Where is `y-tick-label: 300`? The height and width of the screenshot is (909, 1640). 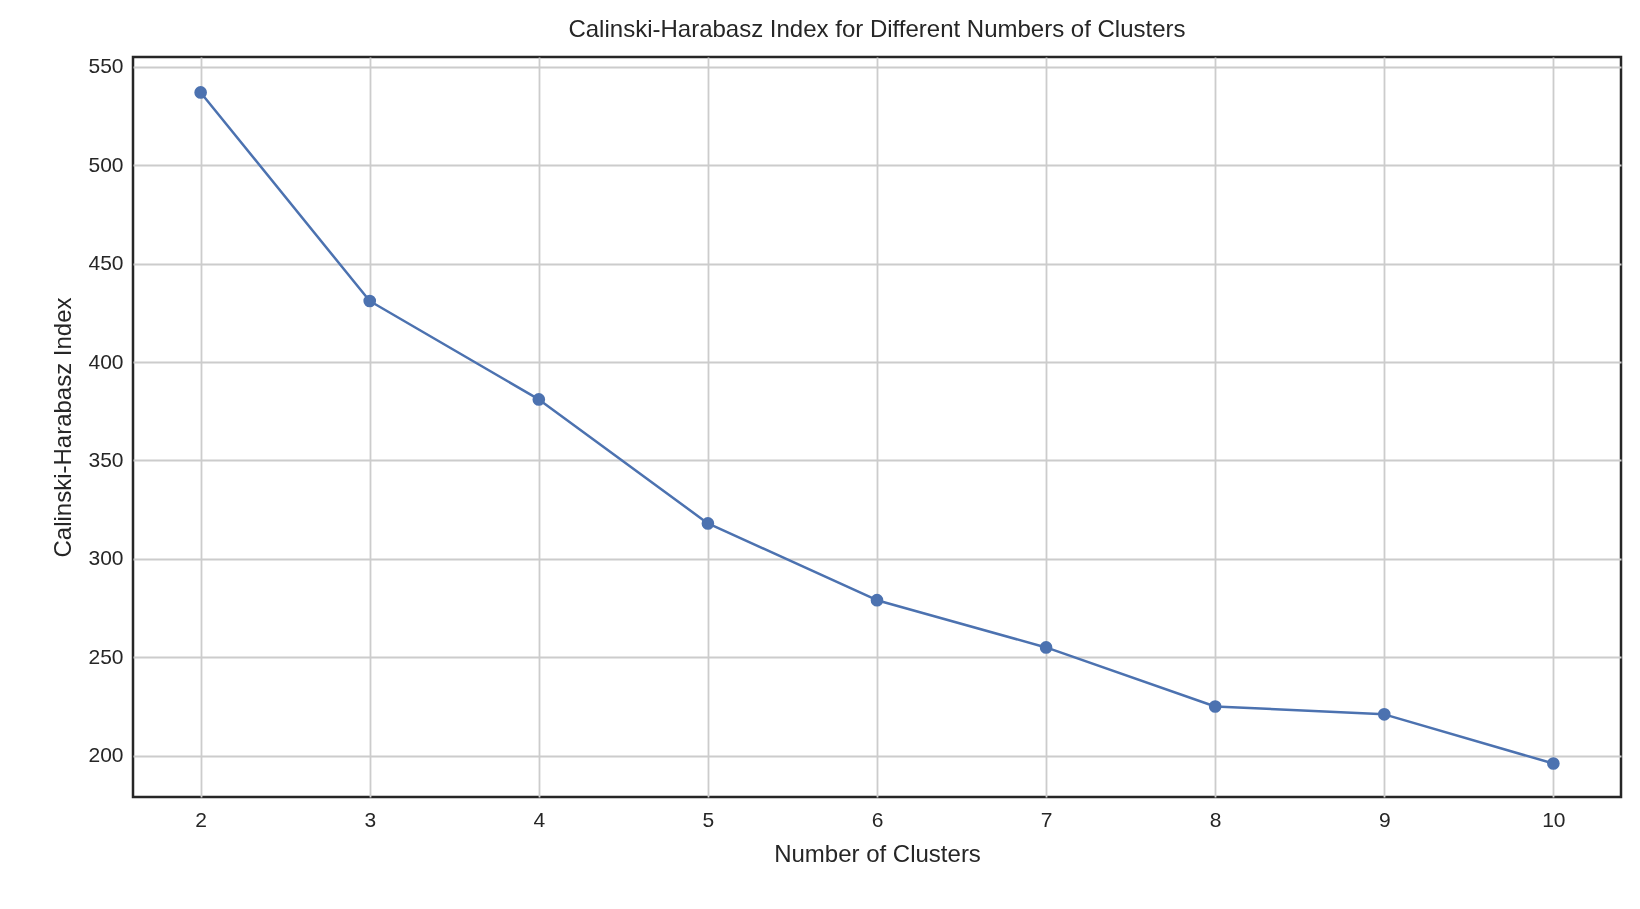 y-tick-label: 300 is located at coordinates (106, 558).